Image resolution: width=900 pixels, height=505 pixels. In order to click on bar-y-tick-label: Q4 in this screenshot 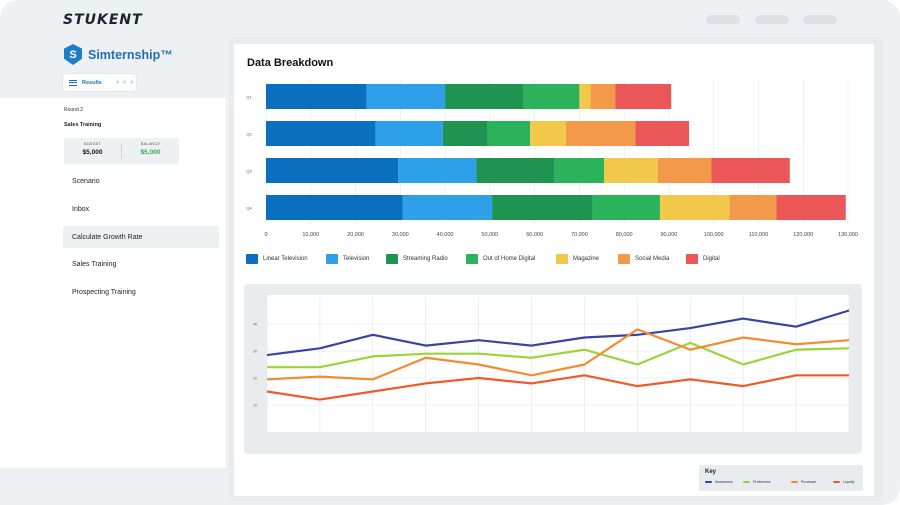, I will do `click(249, 208)`.